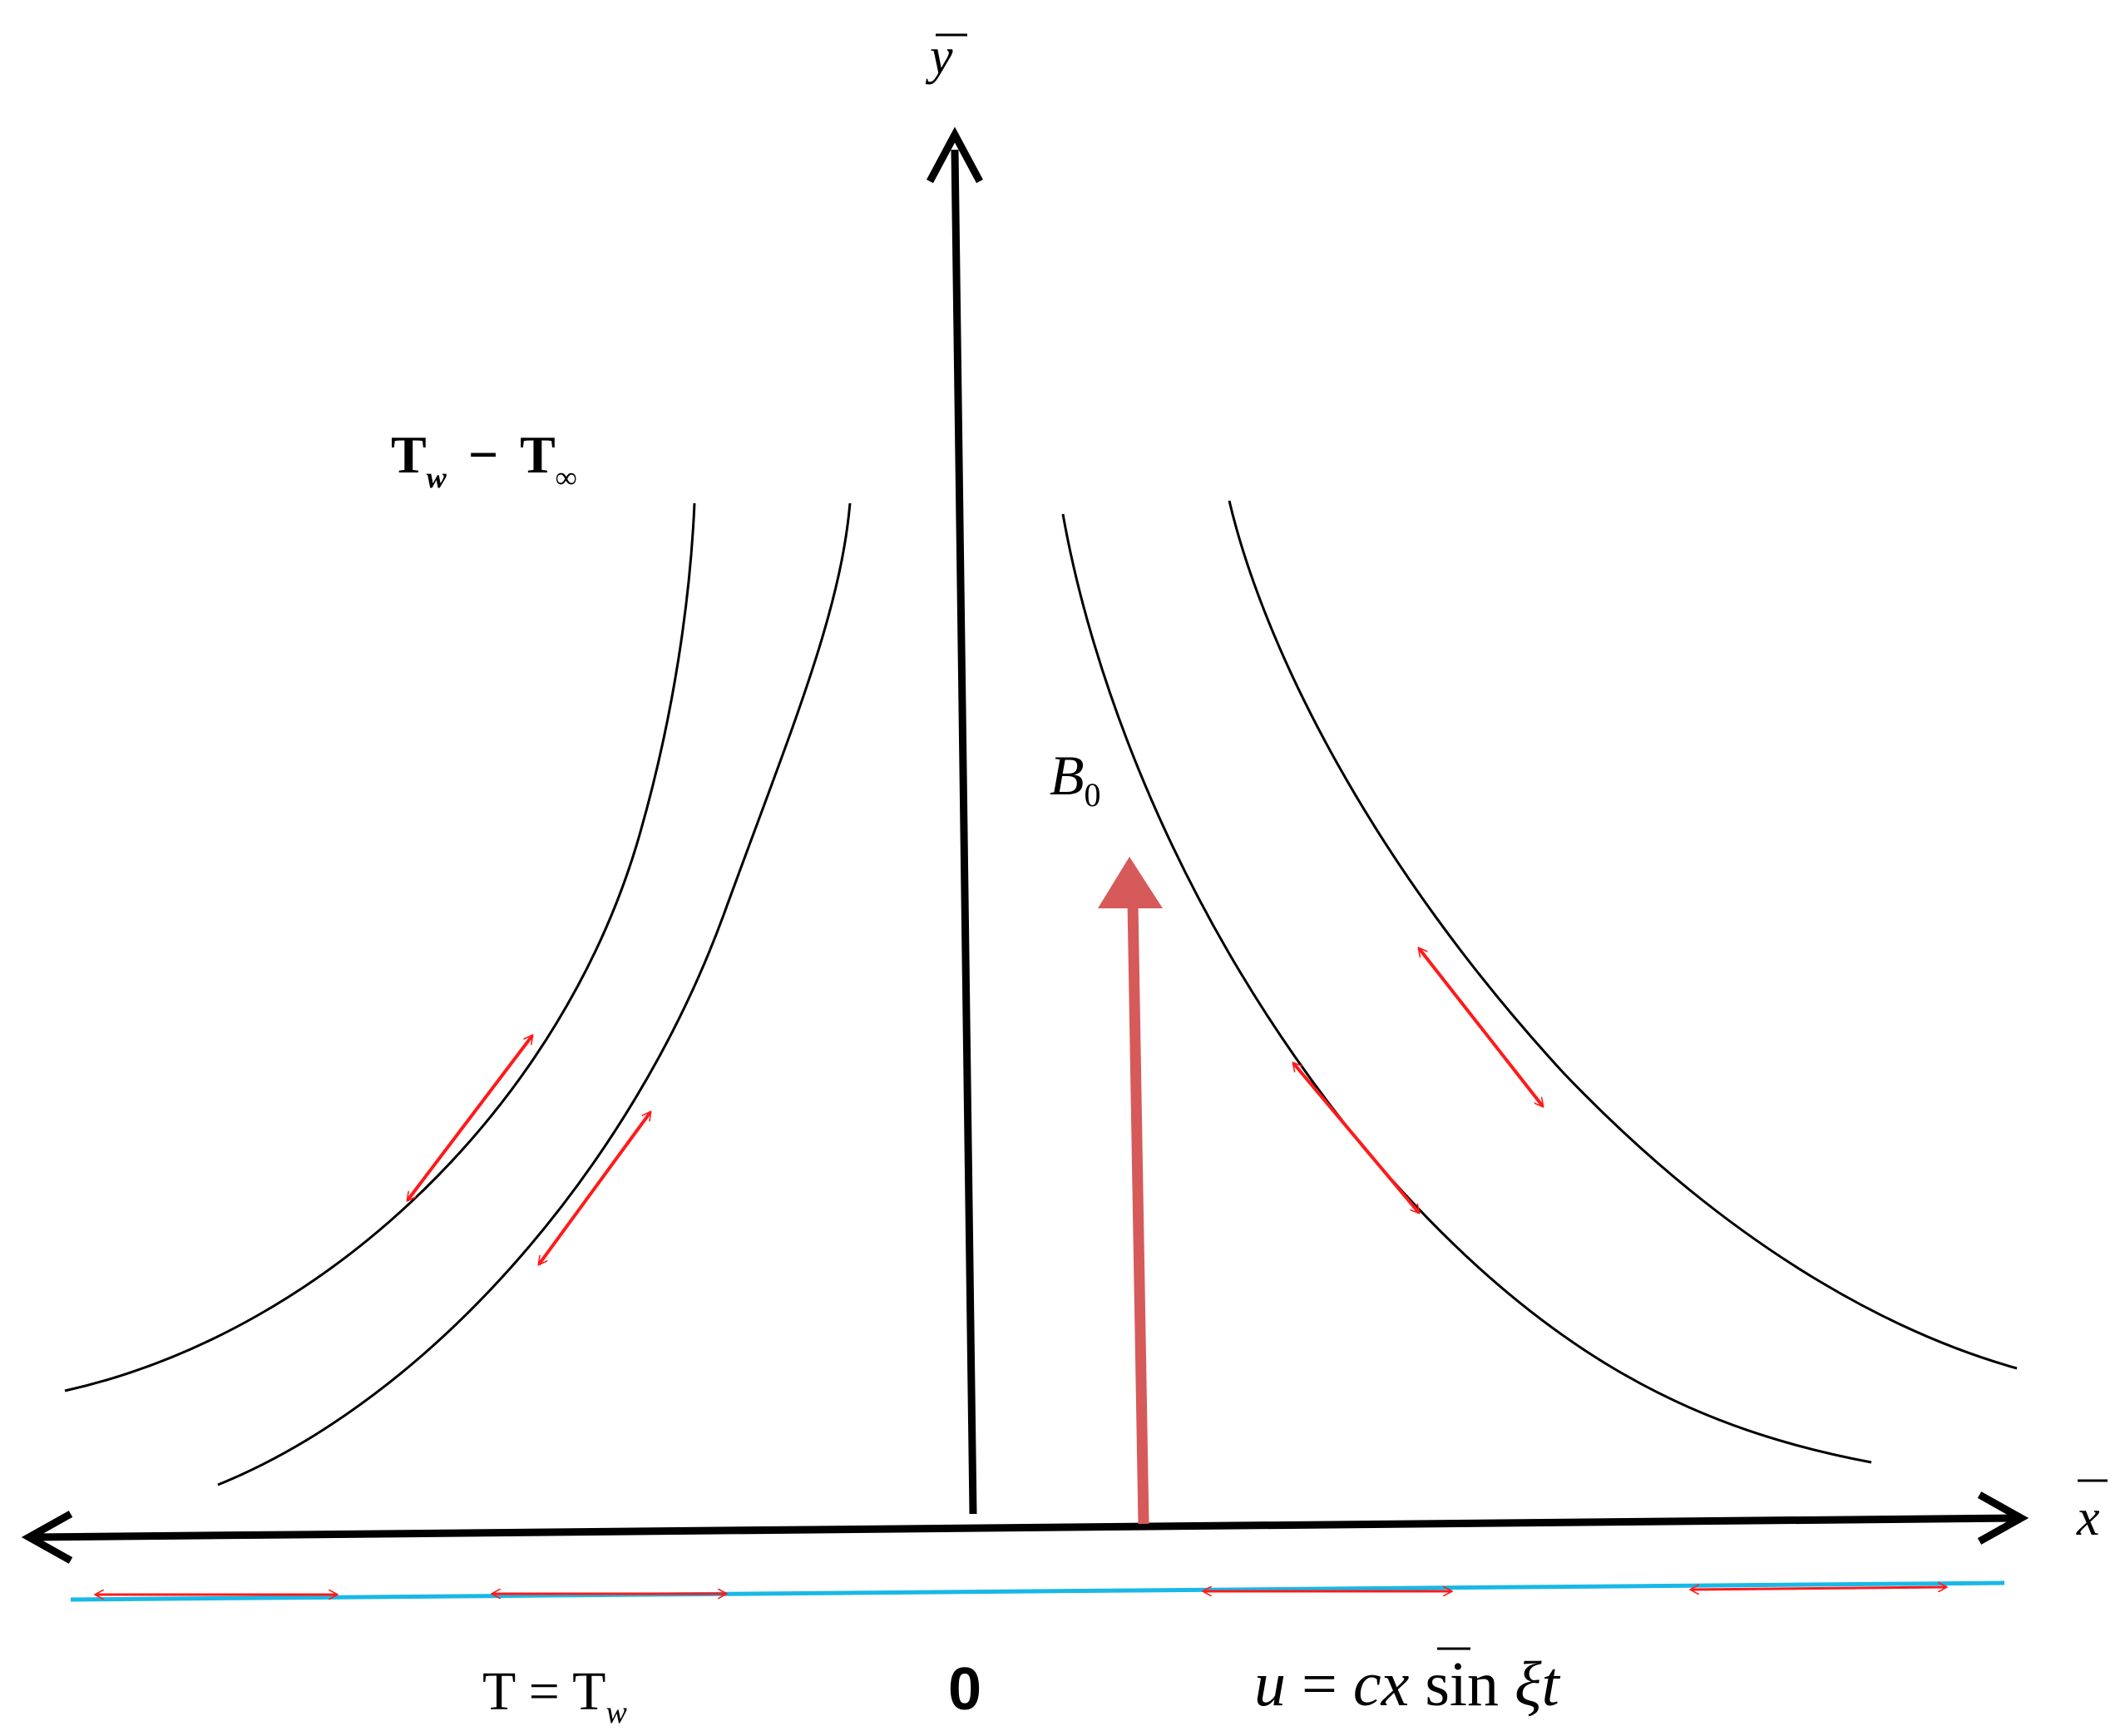  I want to click on magnetic-field-label: B0, so click(1075, 779).